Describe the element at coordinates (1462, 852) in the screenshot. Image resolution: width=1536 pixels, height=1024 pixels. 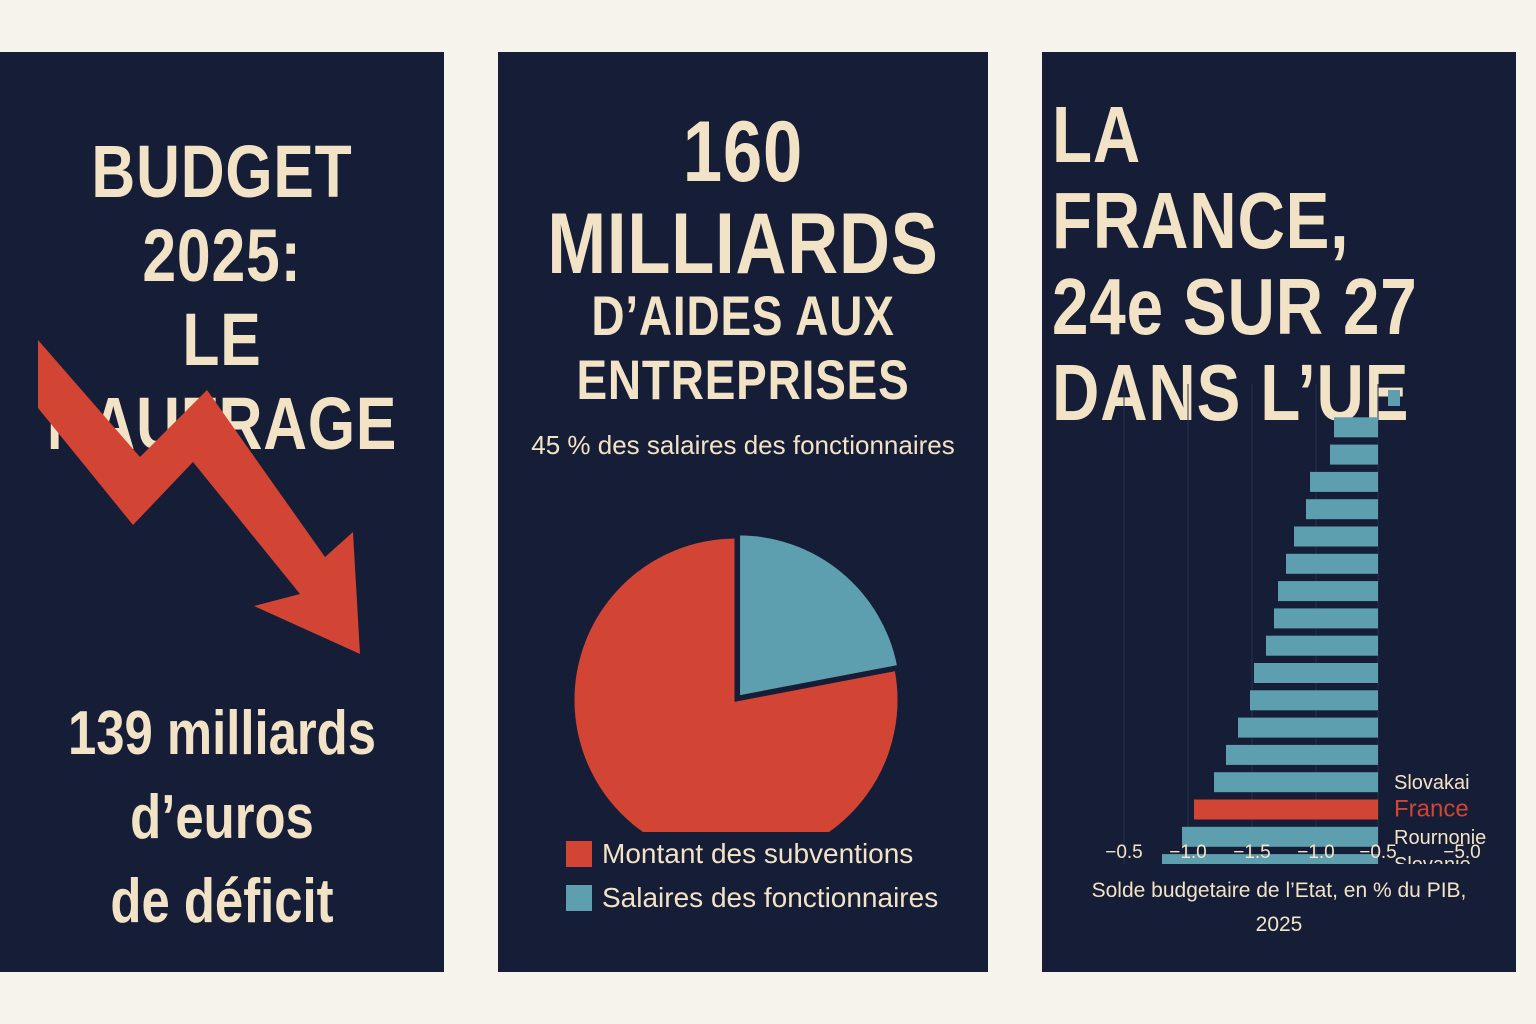
I see `tick-label: −5.0` at that location.